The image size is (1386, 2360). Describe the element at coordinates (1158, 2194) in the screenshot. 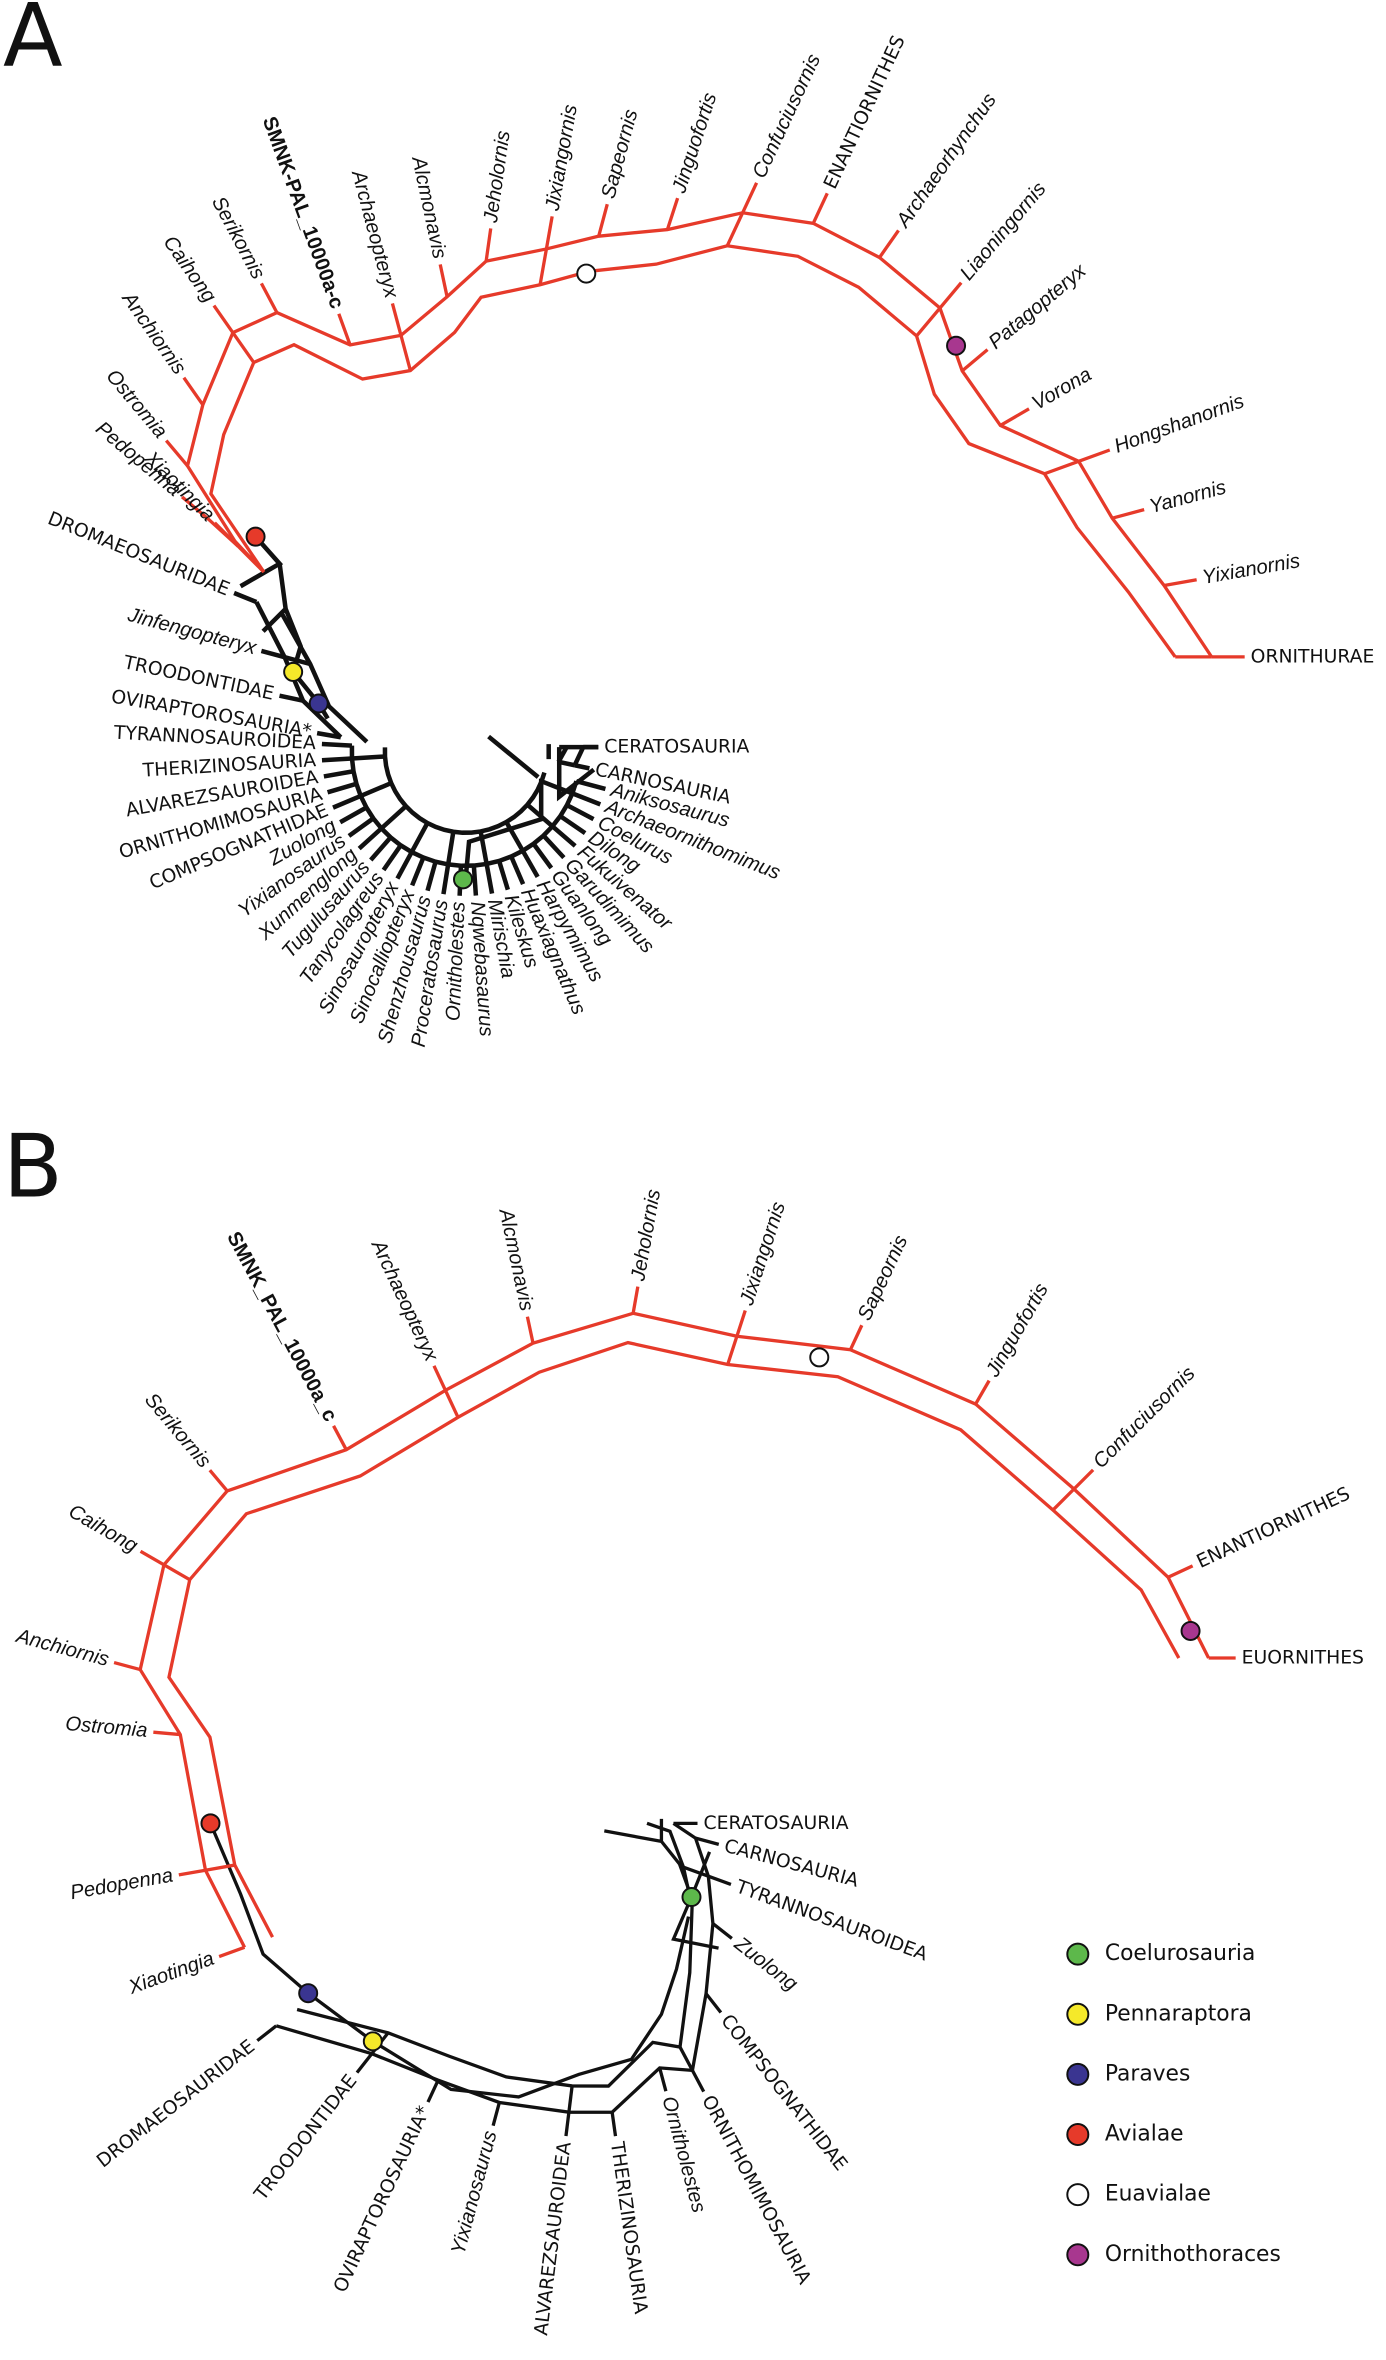

I see `legend-label: Euavialae` at that location.